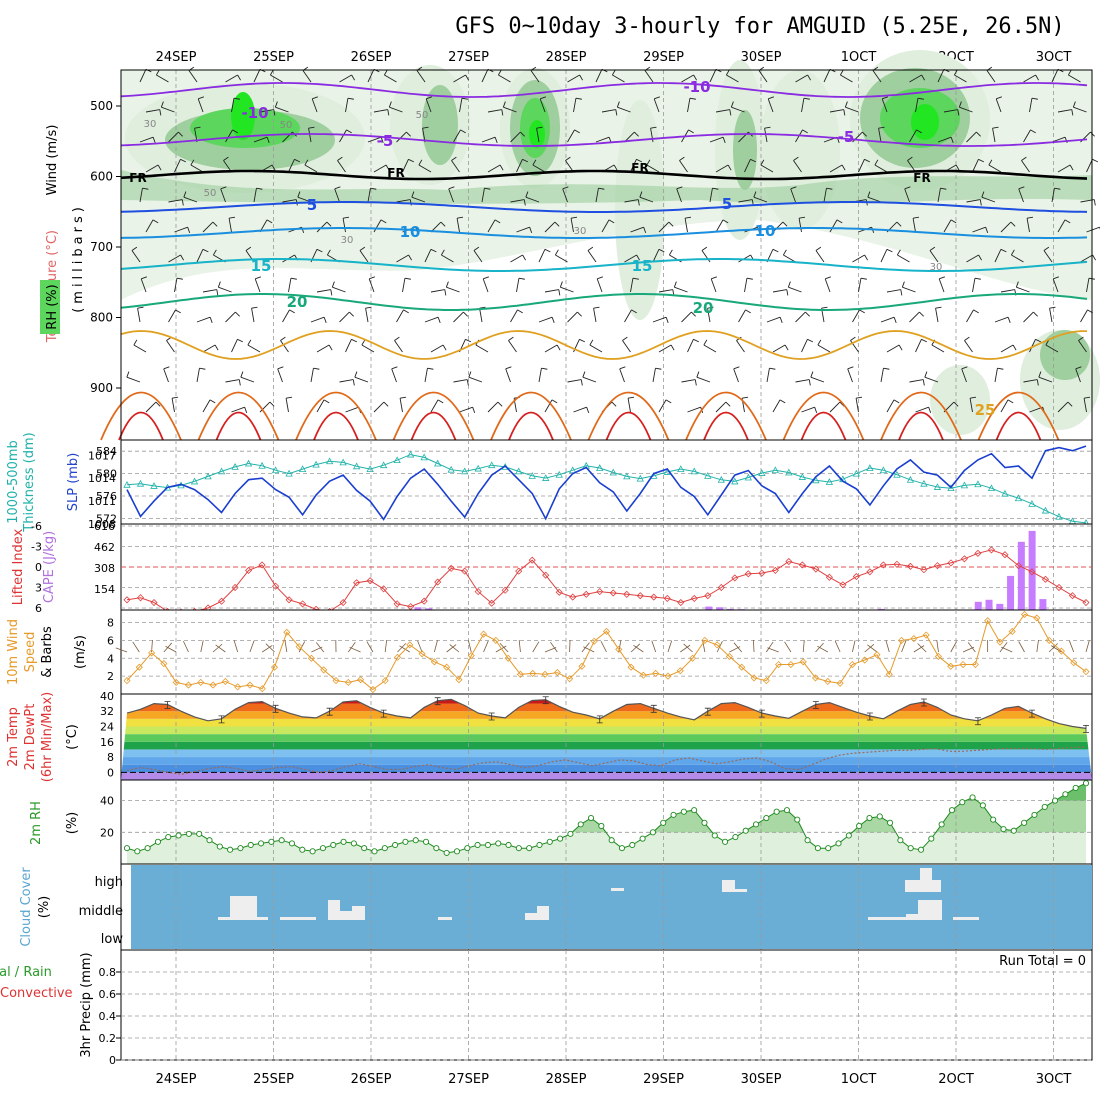 This screenshot has height=1100, width=1100. I want to click on wind-speed-tick-label: 4, so click(110, 658).